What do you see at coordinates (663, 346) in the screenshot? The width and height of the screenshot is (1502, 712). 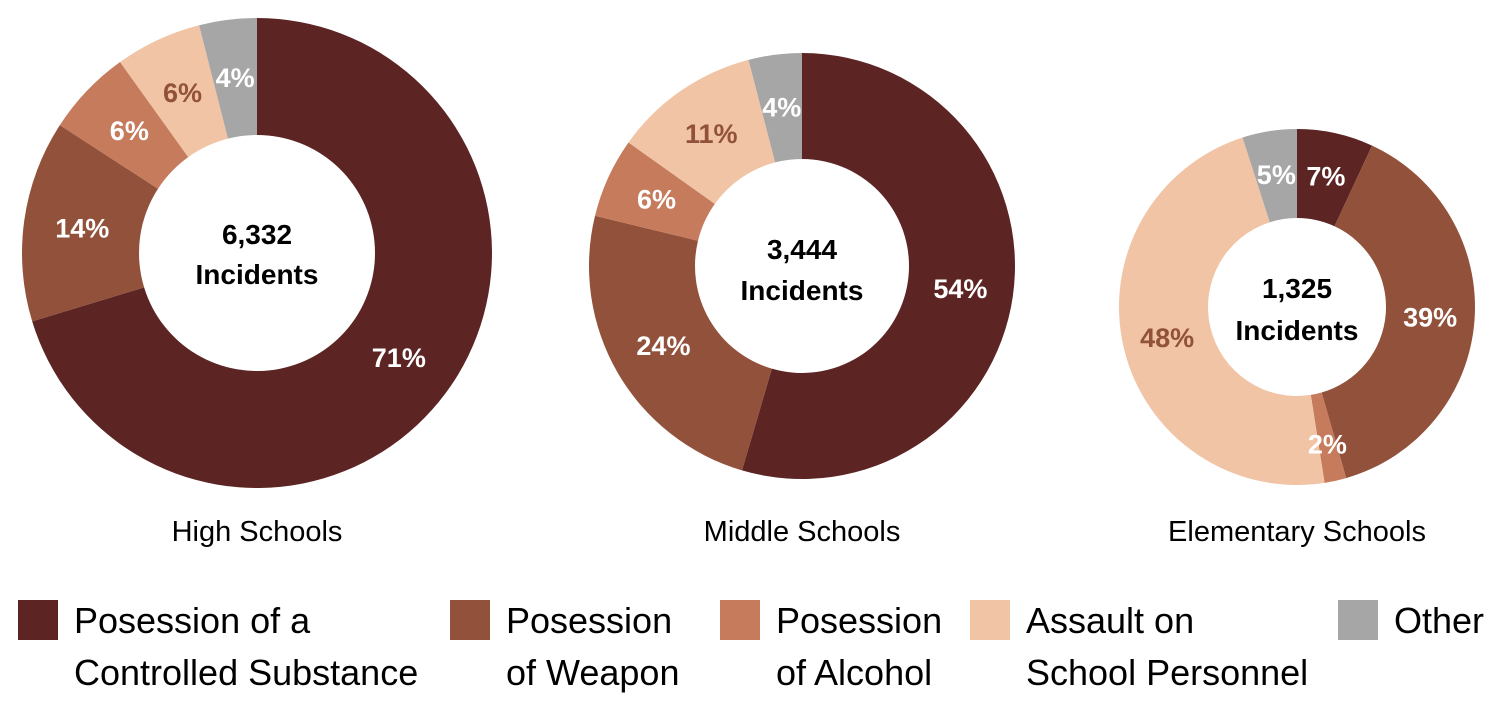 I see `slice-label: 24%` at bounding box center [663, 346].